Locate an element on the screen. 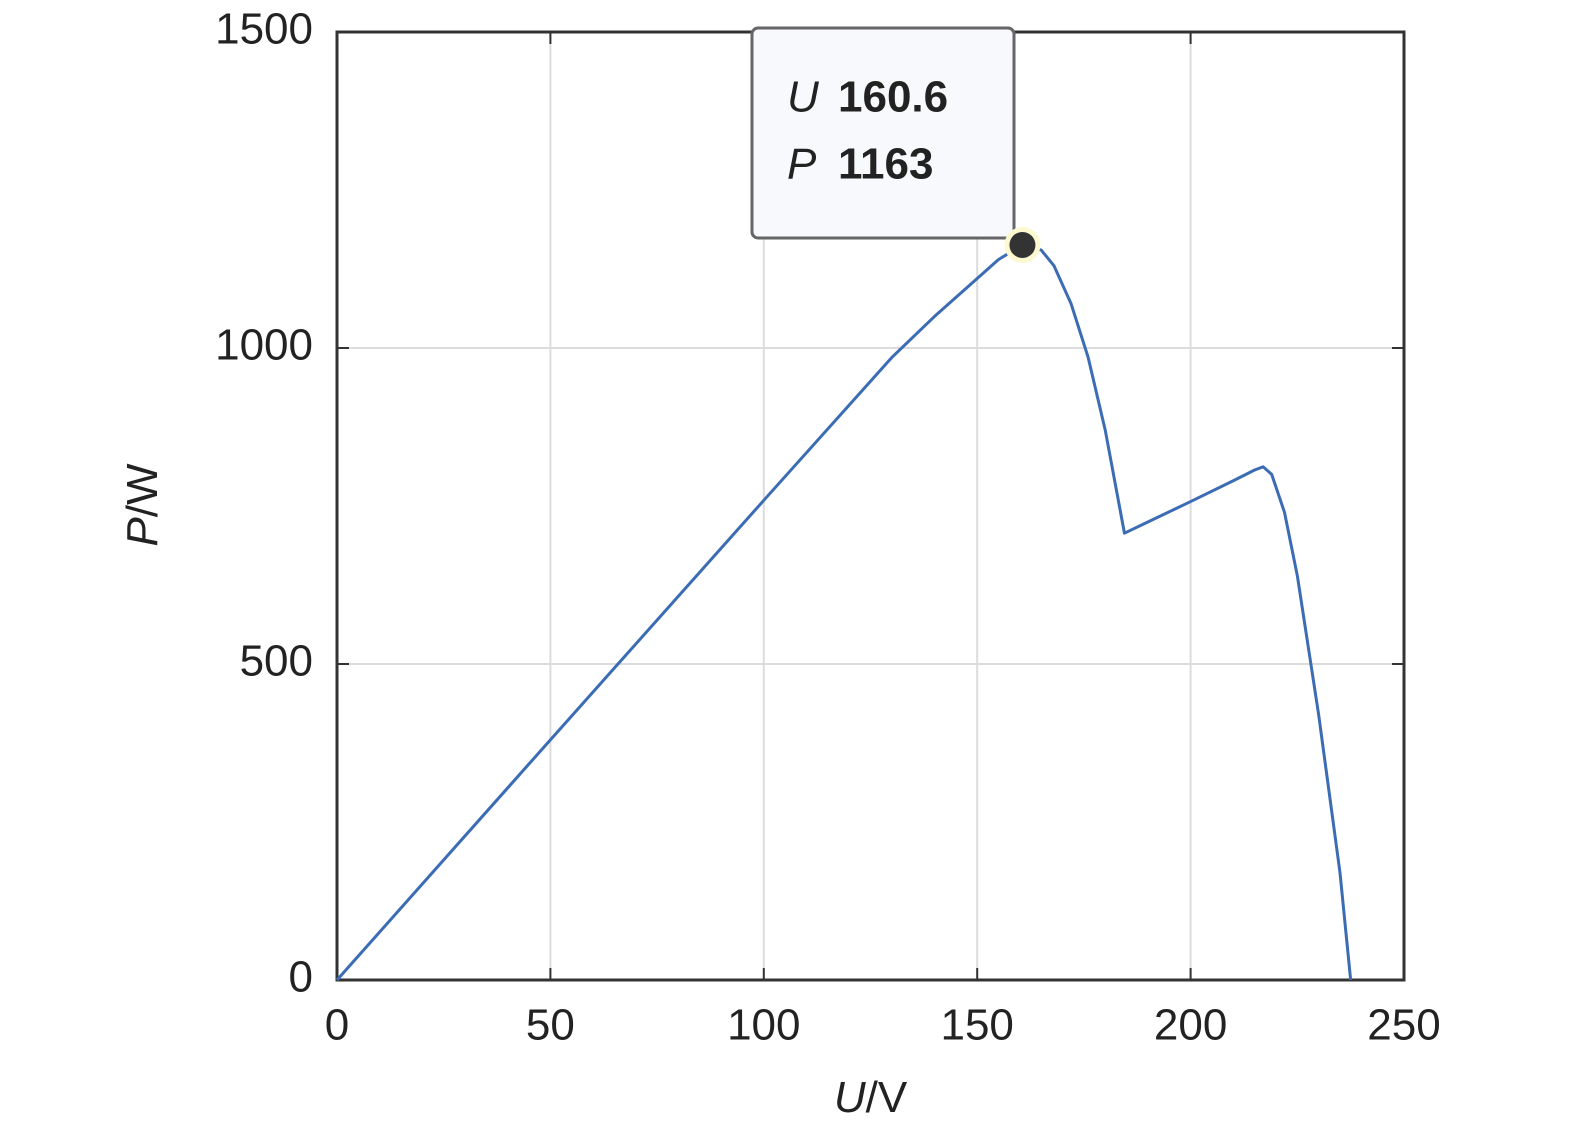  x-tick-label: 250 is located at coordinates (1403, 1025).